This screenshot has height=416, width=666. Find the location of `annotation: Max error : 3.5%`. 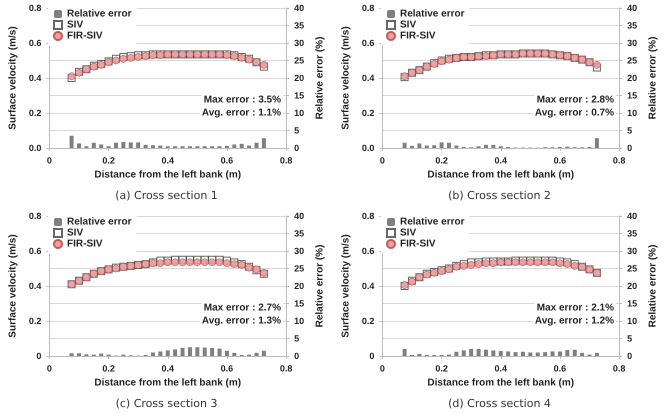

annotation: Max error : 3.5% is located at coordinates (243, 100).